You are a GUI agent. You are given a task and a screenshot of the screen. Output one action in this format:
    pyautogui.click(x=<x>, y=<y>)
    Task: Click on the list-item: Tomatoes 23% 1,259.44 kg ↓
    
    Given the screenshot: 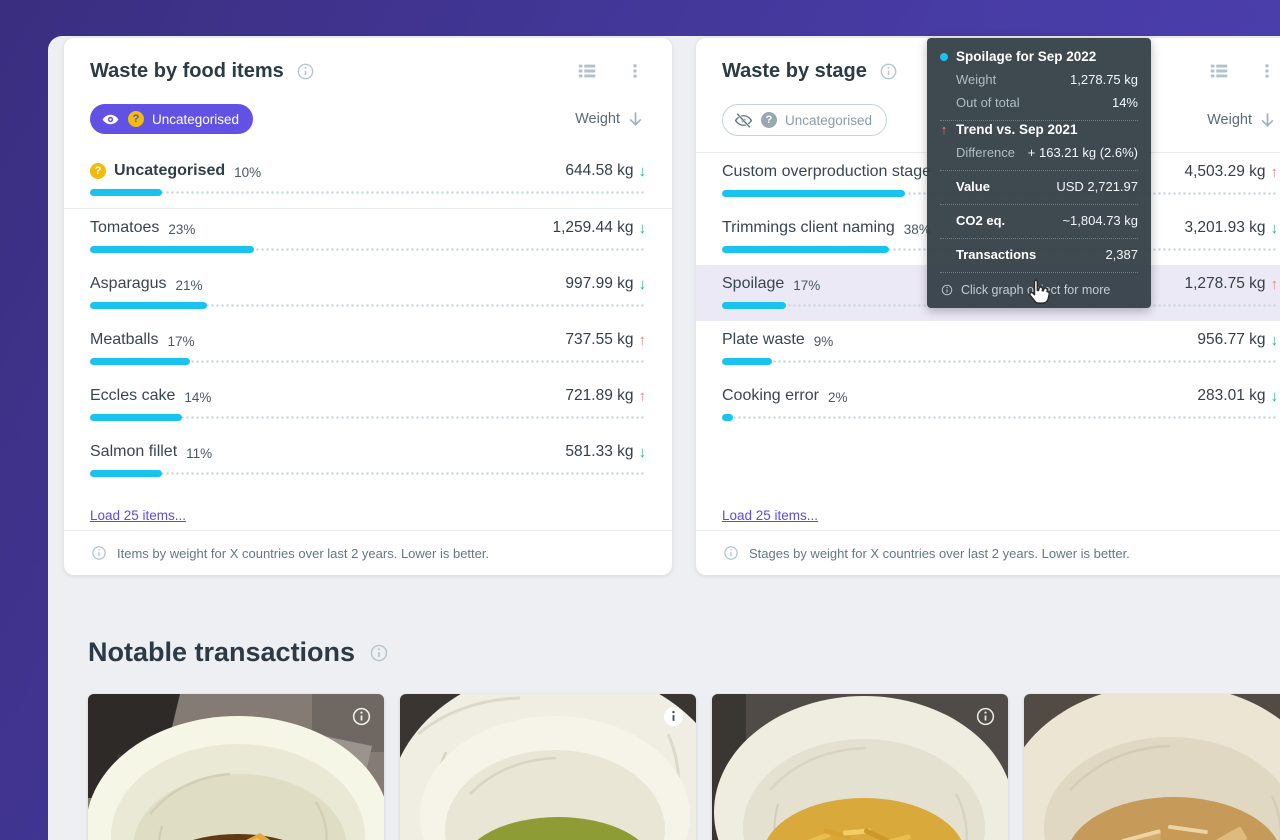 What is the action you would take?
    pyautogui.click(x=368, y=237)
    